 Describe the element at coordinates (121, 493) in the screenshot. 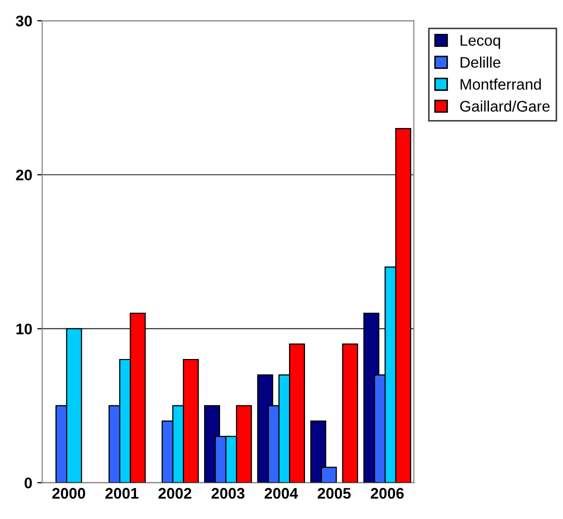

I see `x-tick-label: 2001` at that location.